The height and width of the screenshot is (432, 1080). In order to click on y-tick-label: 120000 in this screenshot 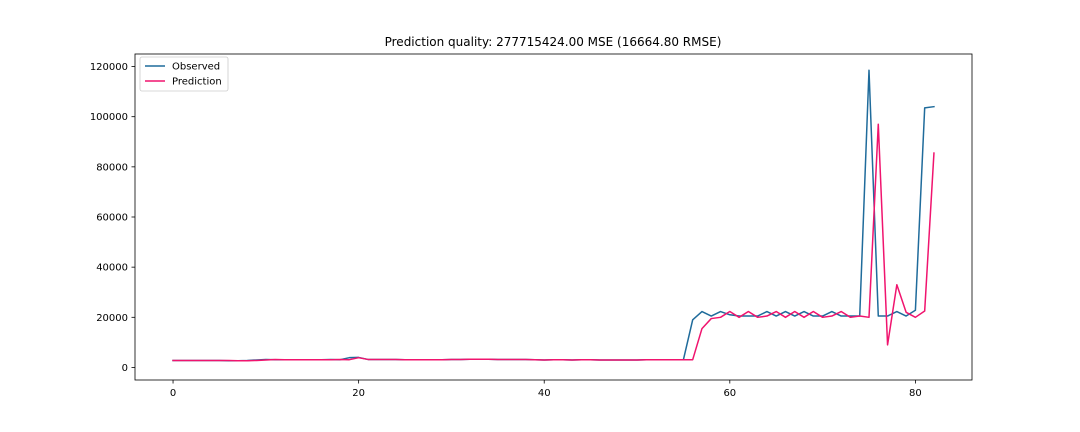, I will do `click(109, 67)`.